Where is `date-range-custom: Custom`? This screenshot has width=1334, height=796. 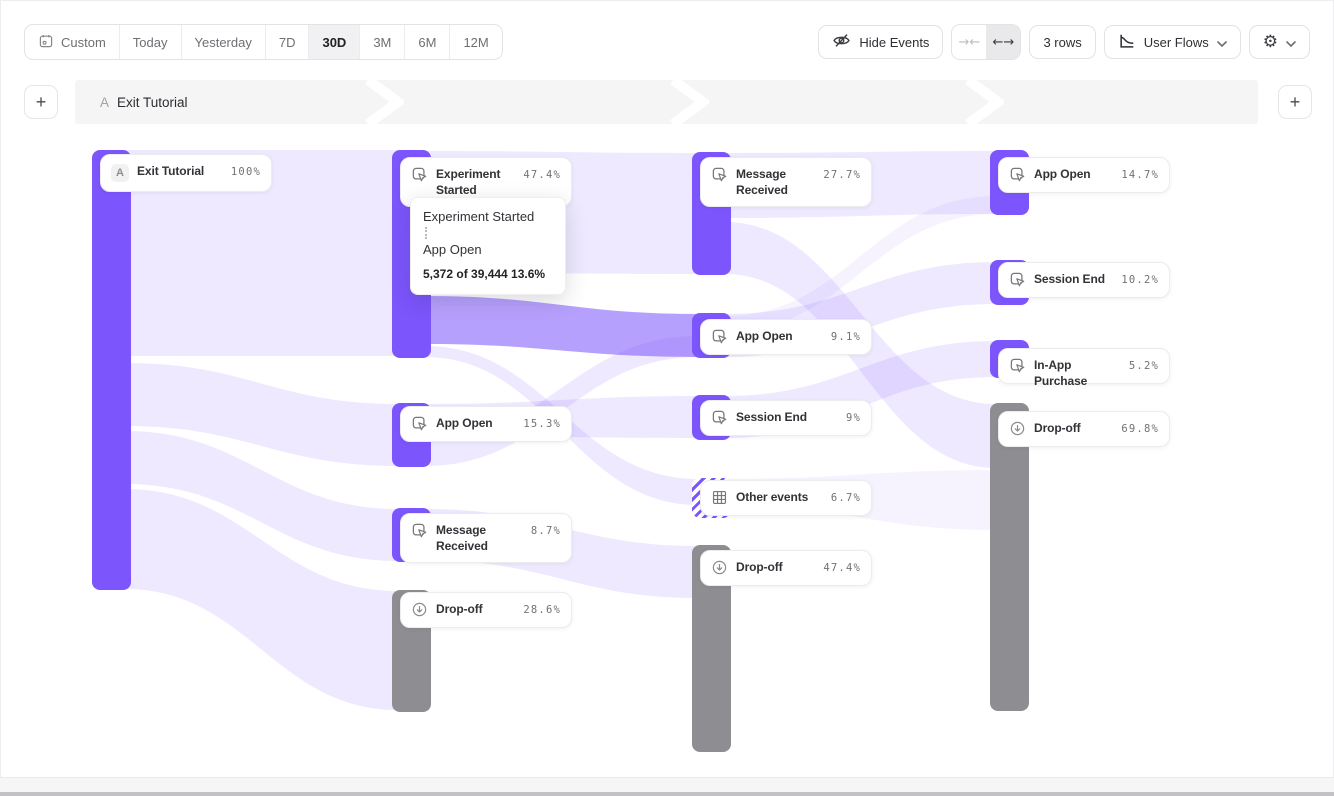
date-range-custom: Custom is located at coordinates (72, 42).